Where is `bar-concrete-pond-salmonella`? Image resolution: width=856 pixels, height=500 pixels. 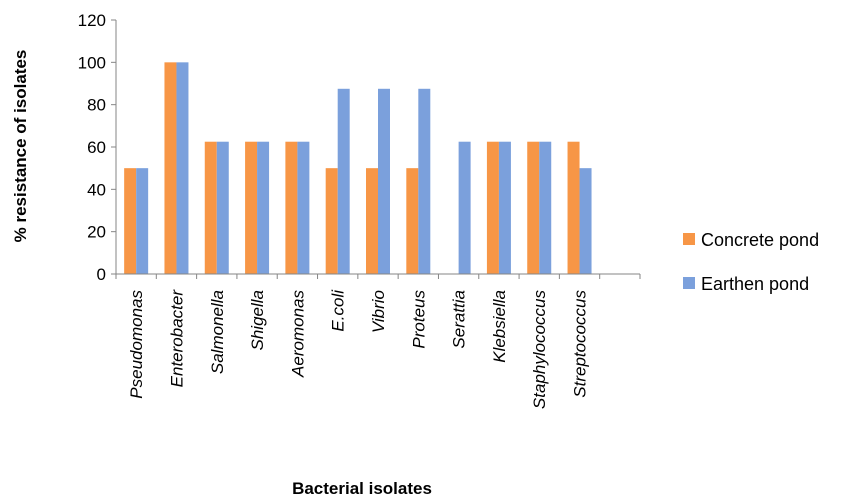
bar-concrete-pond-salmonella is located at coordinates (210, 207).